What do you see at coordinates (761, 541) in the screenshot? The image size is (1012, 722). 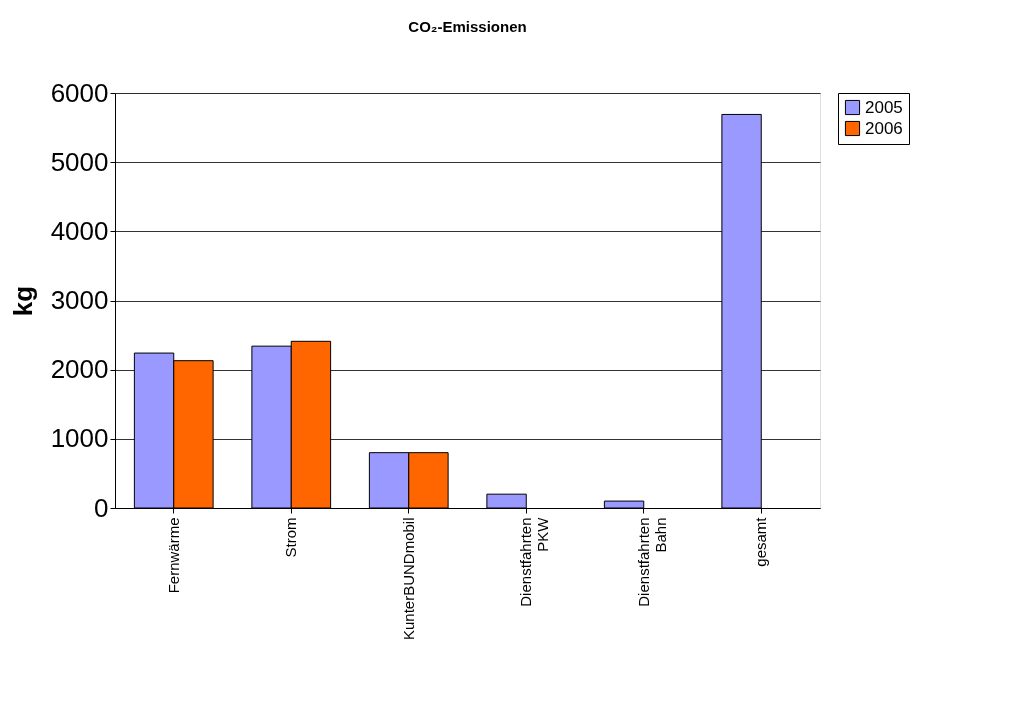 I see `x-tick-label: gesamt` at bounding box center [761, 541].